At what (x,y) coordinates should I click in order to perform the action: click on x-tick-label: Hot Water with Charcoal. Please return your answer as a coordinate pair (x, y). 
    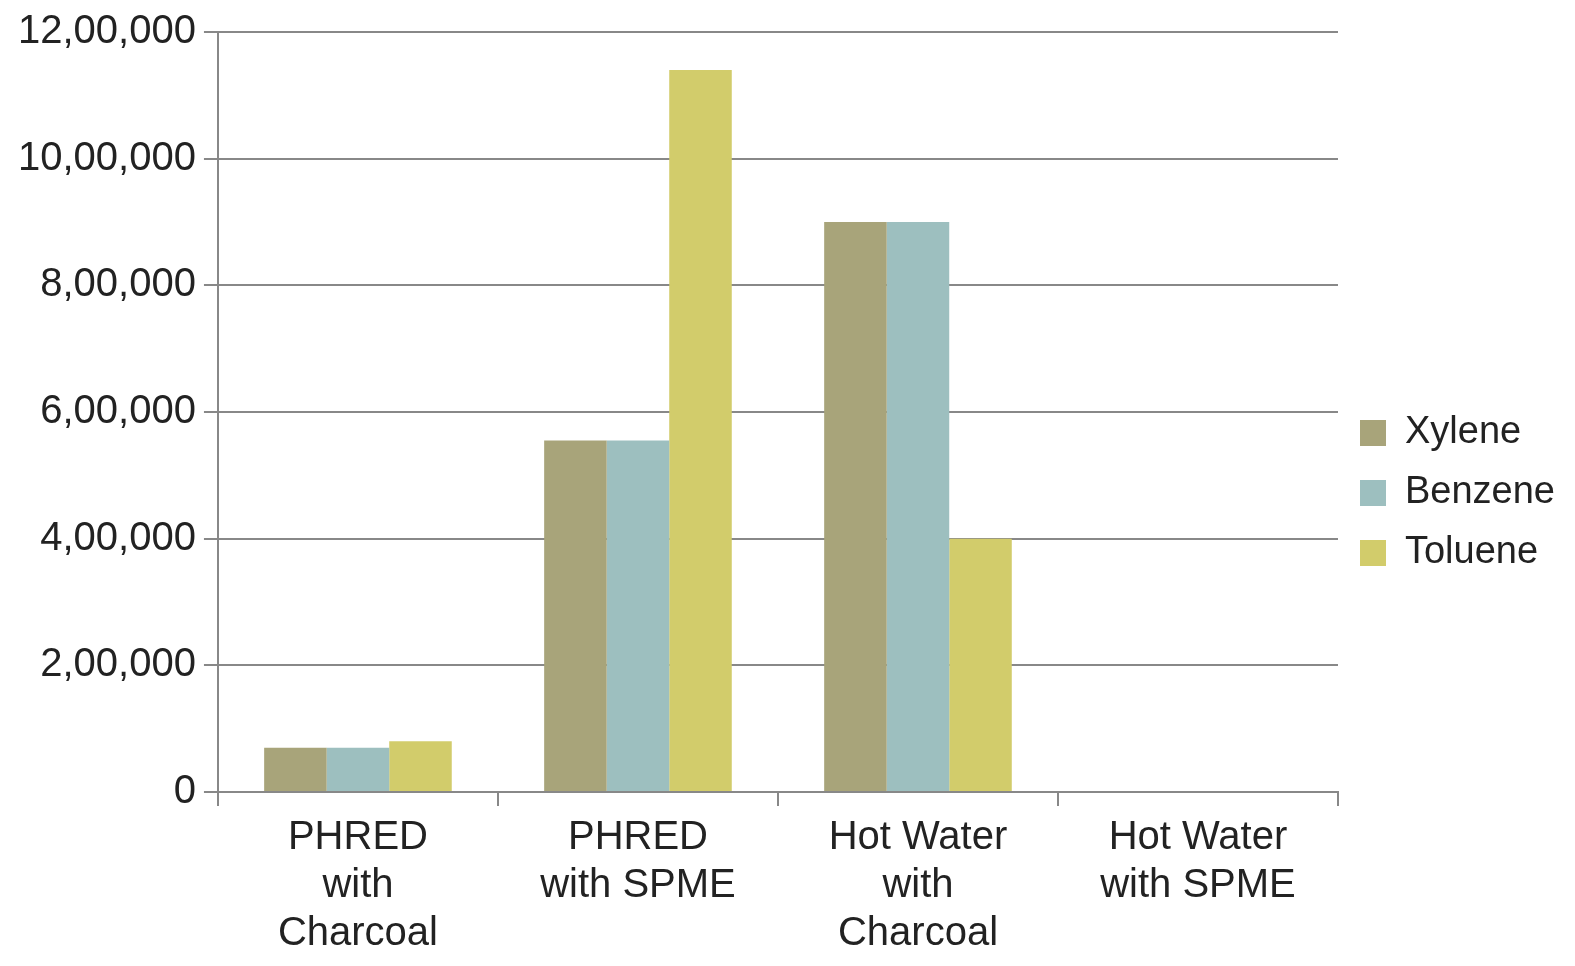
    Looking at the image, I should click on (918, 883).